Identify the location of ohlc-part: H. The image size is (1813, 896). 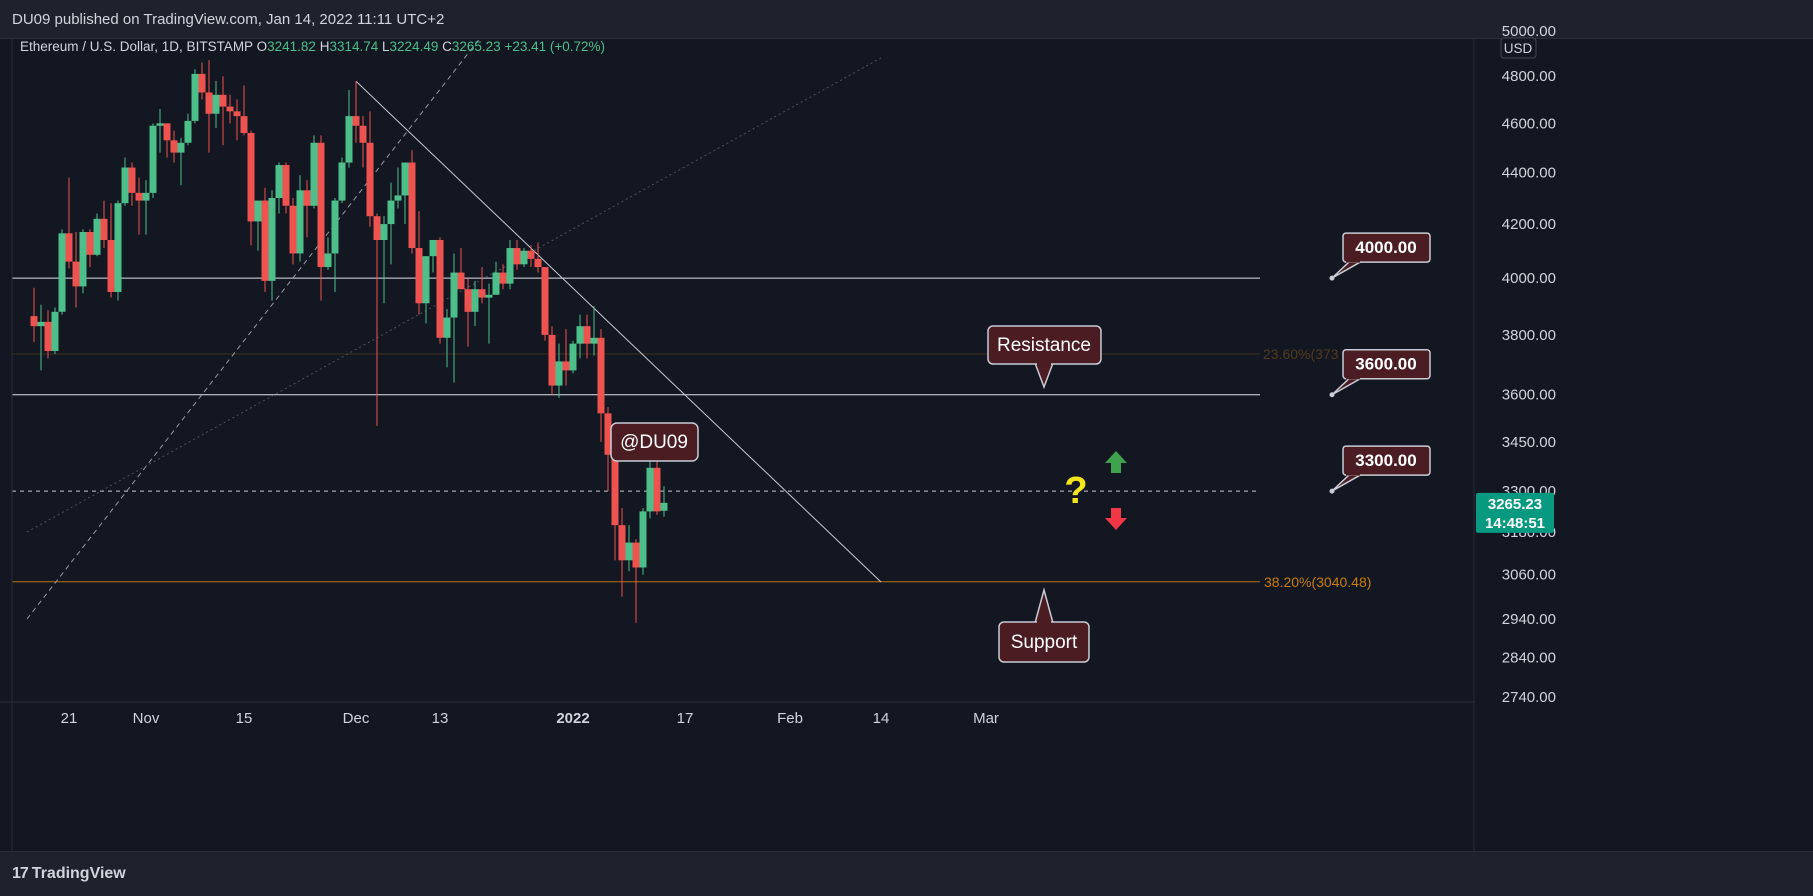
(325, 46).